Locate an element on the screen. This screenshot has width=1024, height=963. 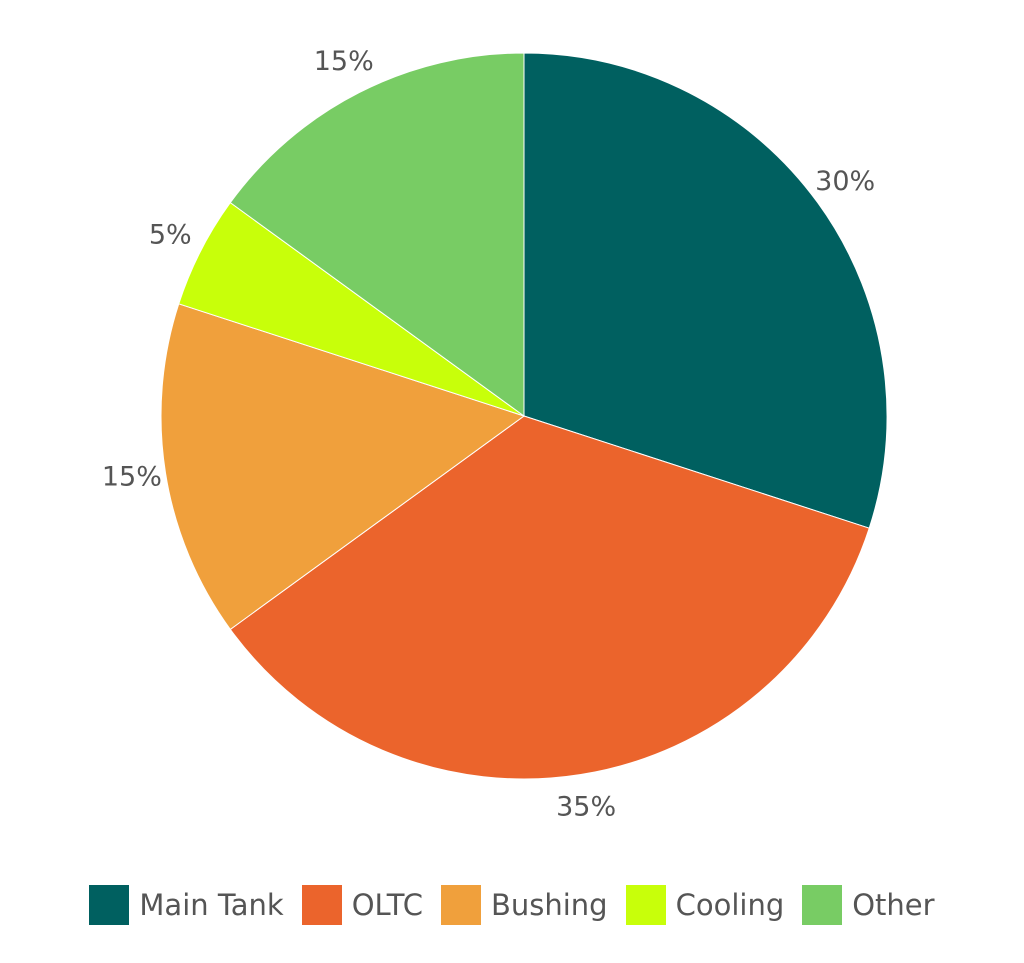
pie-slice-bushing is located at coordinates (343, 467).